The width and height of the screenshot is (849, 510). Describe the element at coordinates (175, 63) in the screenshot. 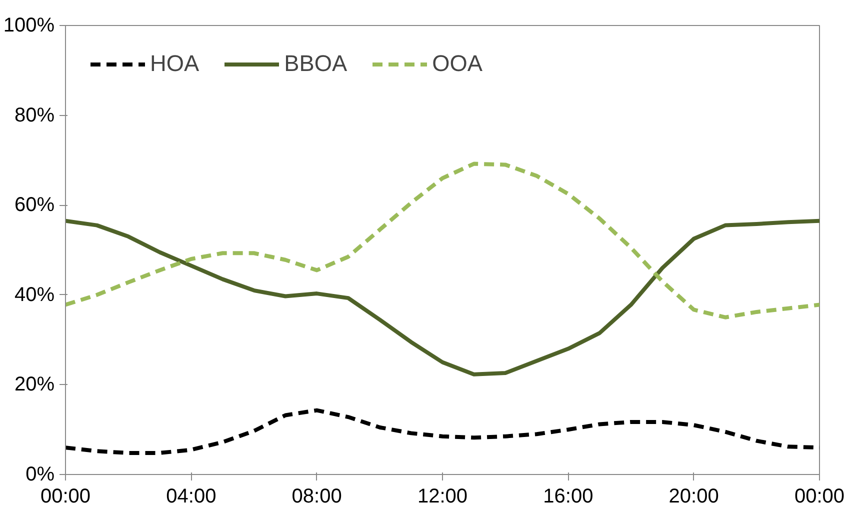

I see `legend-label: HOA` at that location.